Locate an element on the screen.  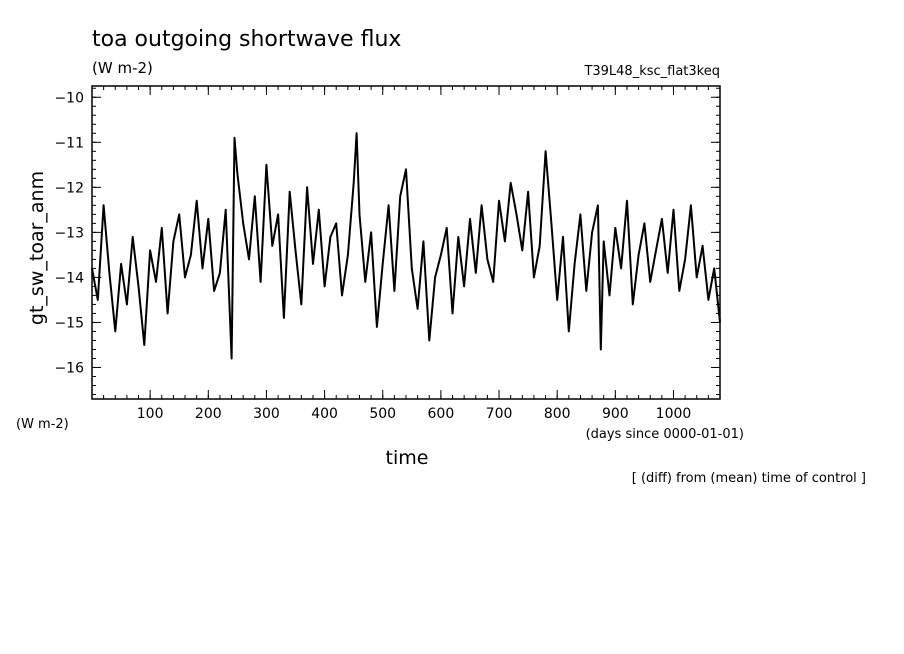
x-tick-label: 100 is located at coordinates (150, 414).